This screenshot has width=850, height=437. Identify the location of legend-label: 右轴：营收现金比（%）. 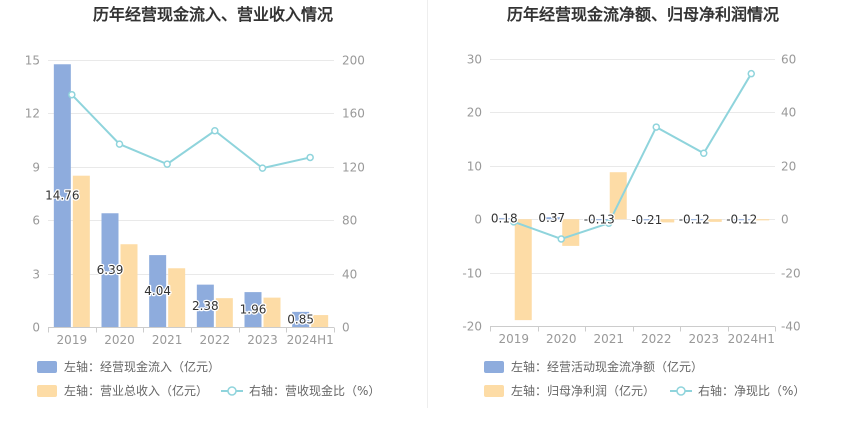
(314, 390).